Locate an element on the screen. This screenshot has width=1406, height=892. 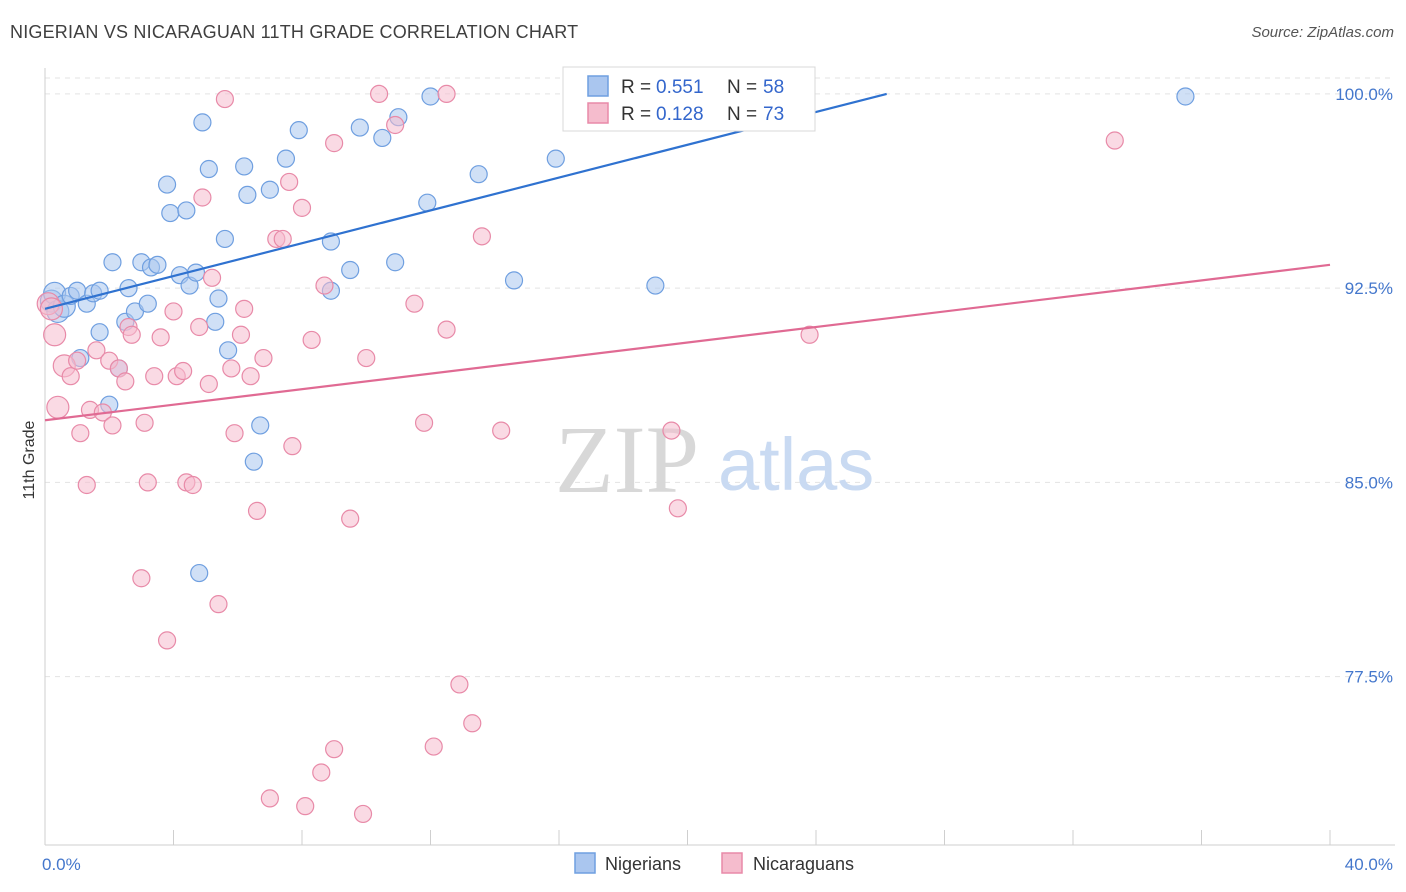
watermark: ZIP atlas is located at coordinates (714, 459).